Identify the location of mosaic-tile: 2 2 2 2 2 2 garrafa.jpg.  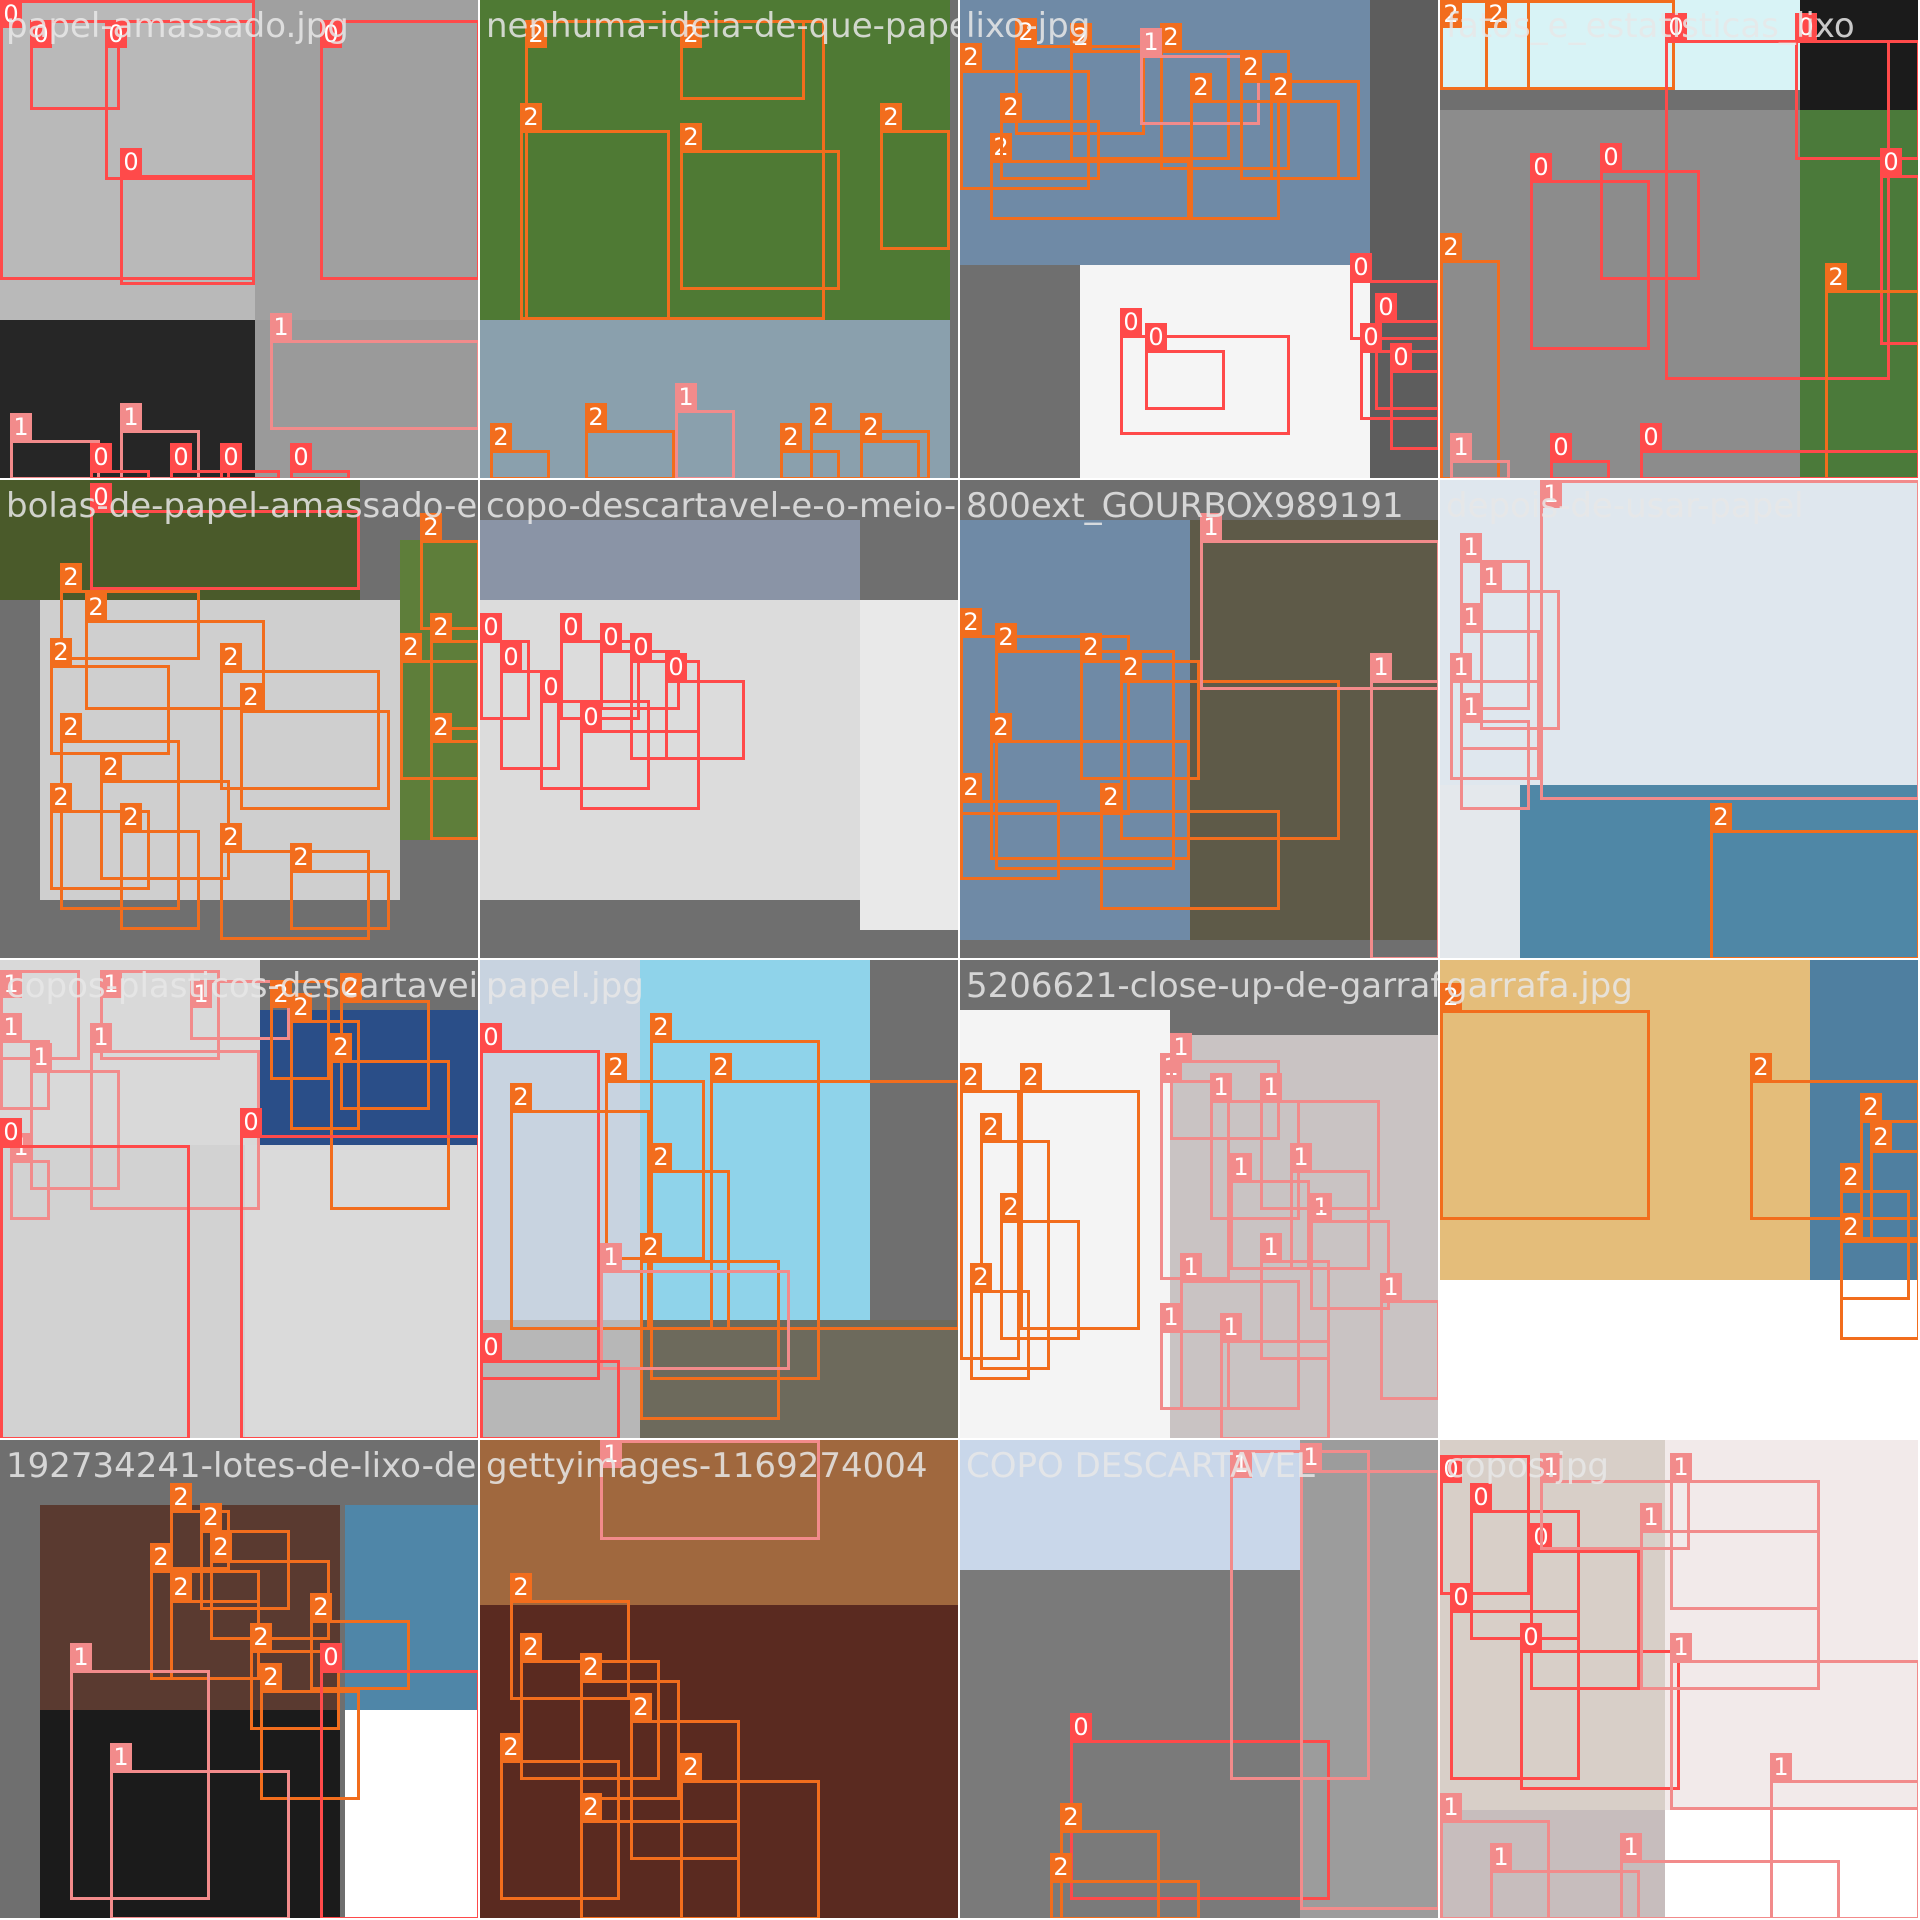
(1680, 1200).